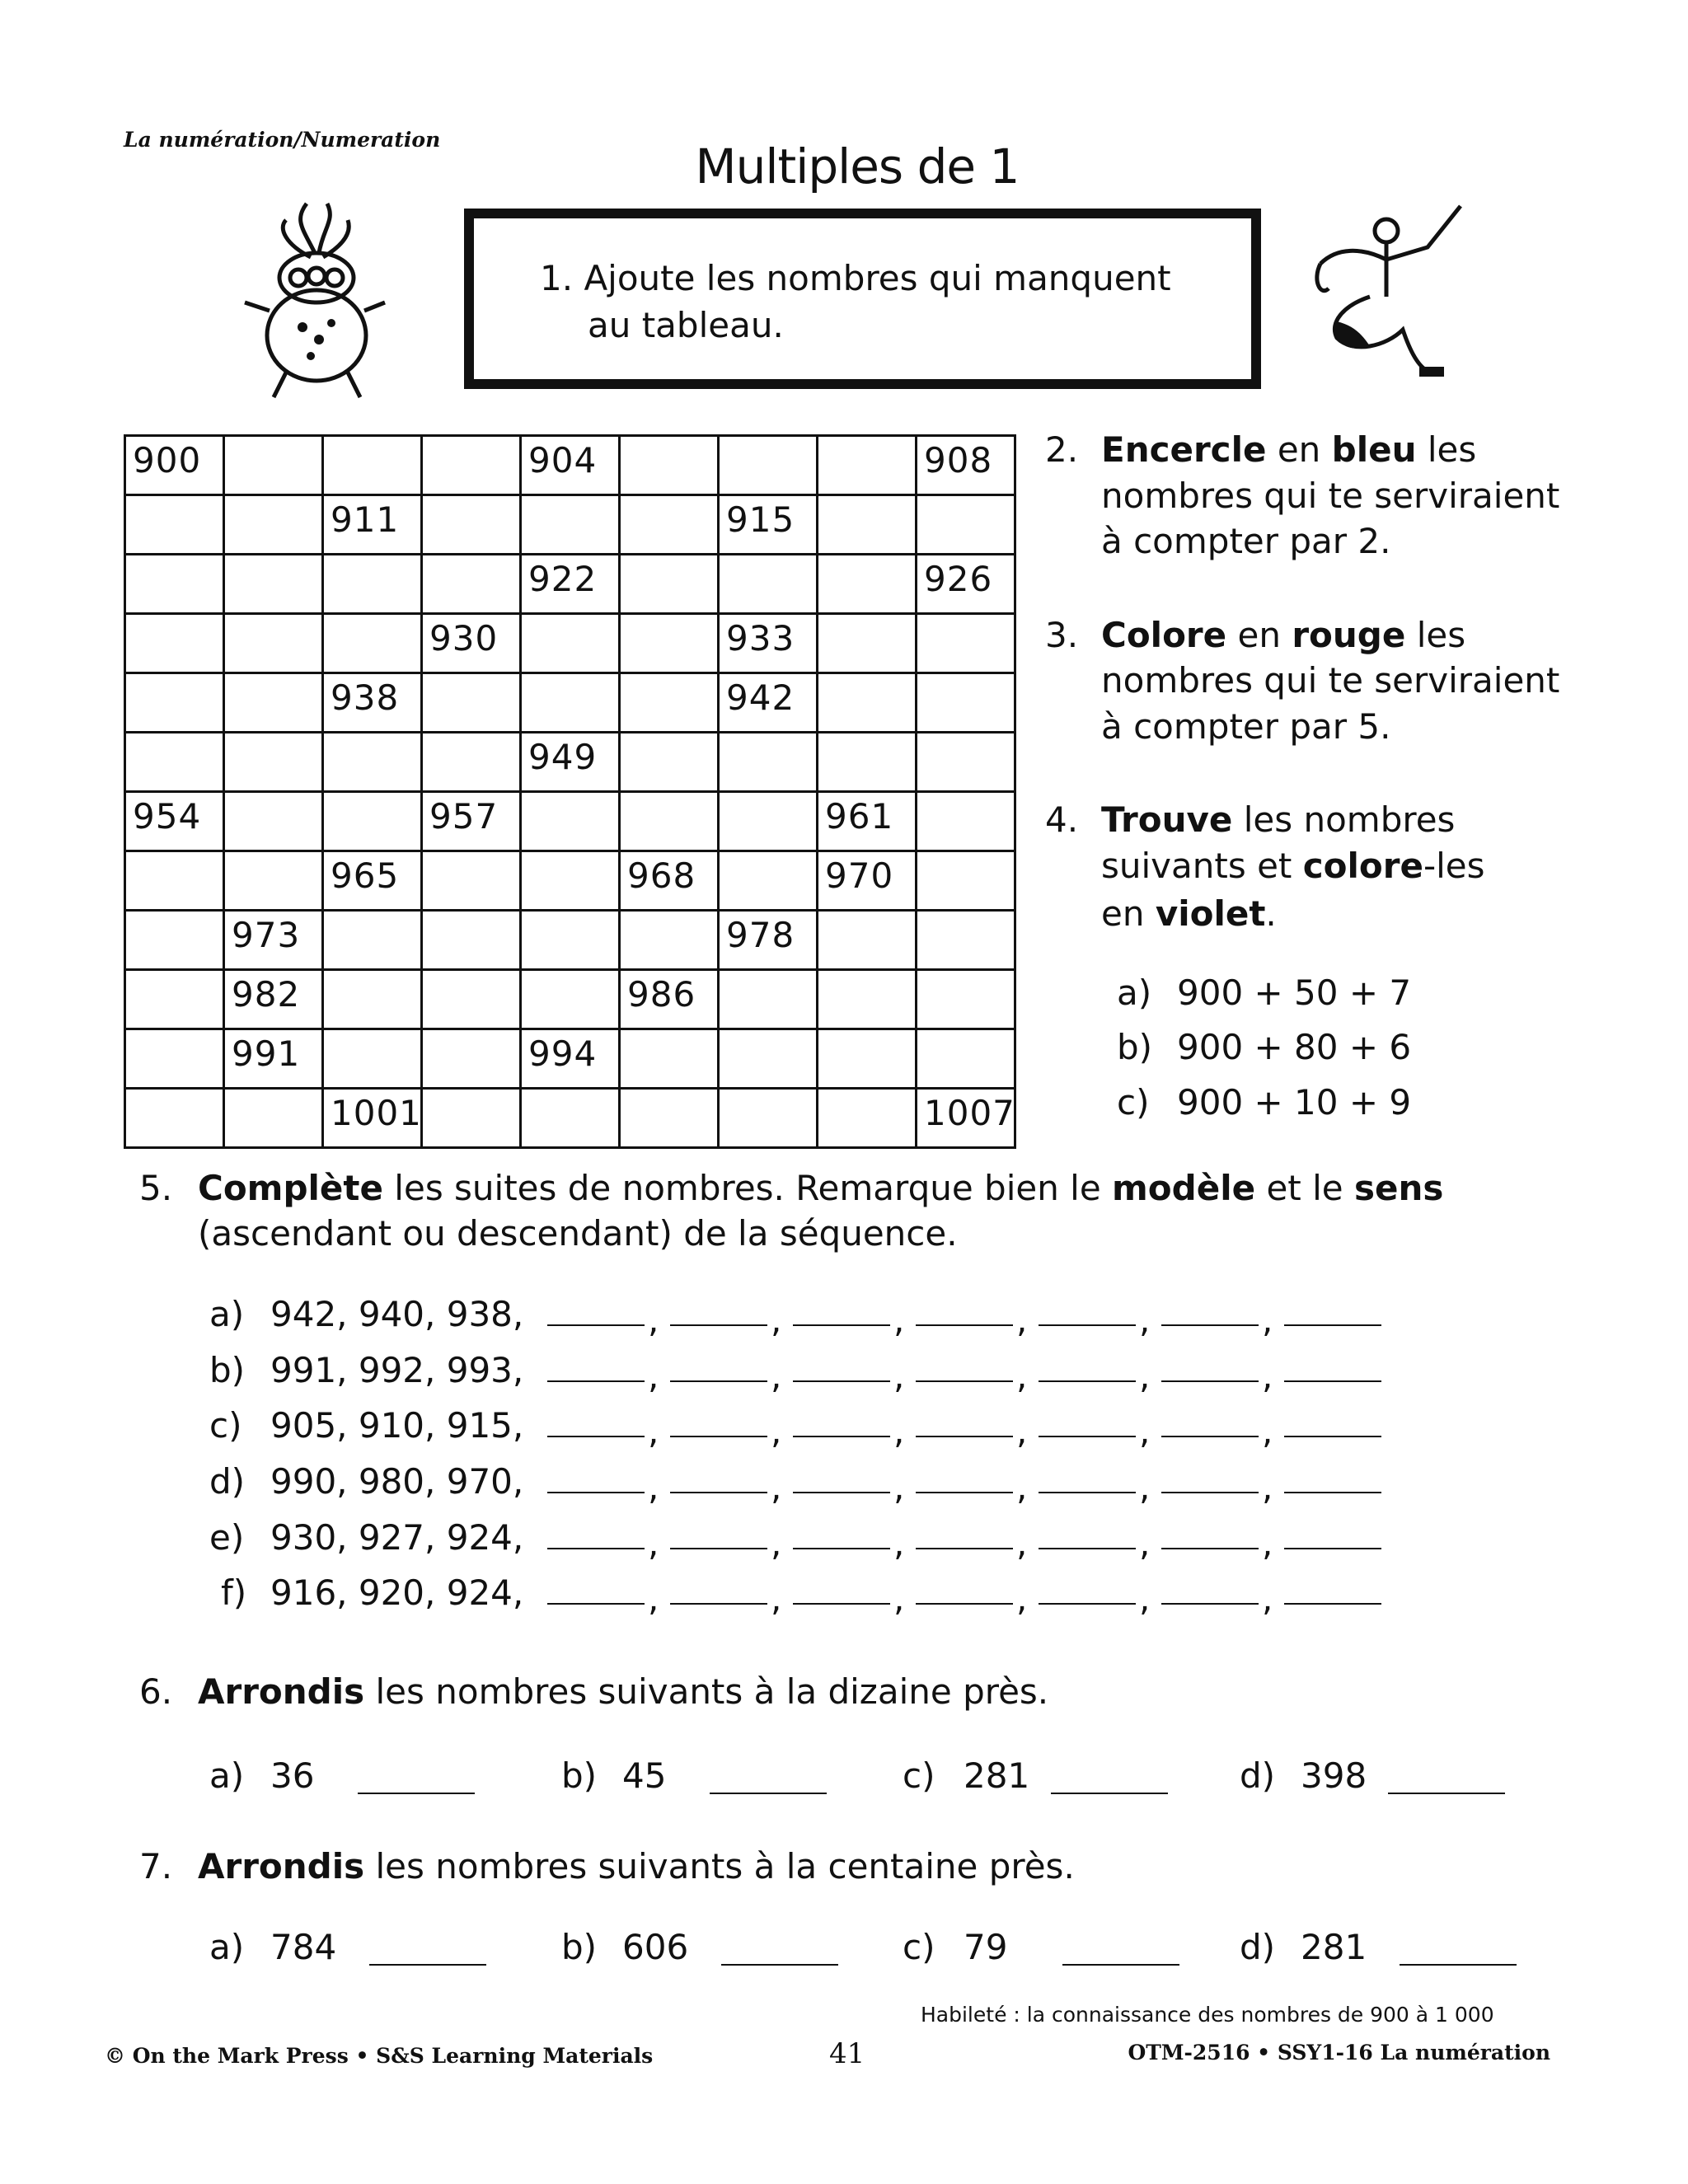 Image resolution: width=1688 pixels, height=2184 pixels. What do you see at coordinates (304, 1947) in the screenshot?
I see `item-value: 784` at bounding box center [304, 1947].